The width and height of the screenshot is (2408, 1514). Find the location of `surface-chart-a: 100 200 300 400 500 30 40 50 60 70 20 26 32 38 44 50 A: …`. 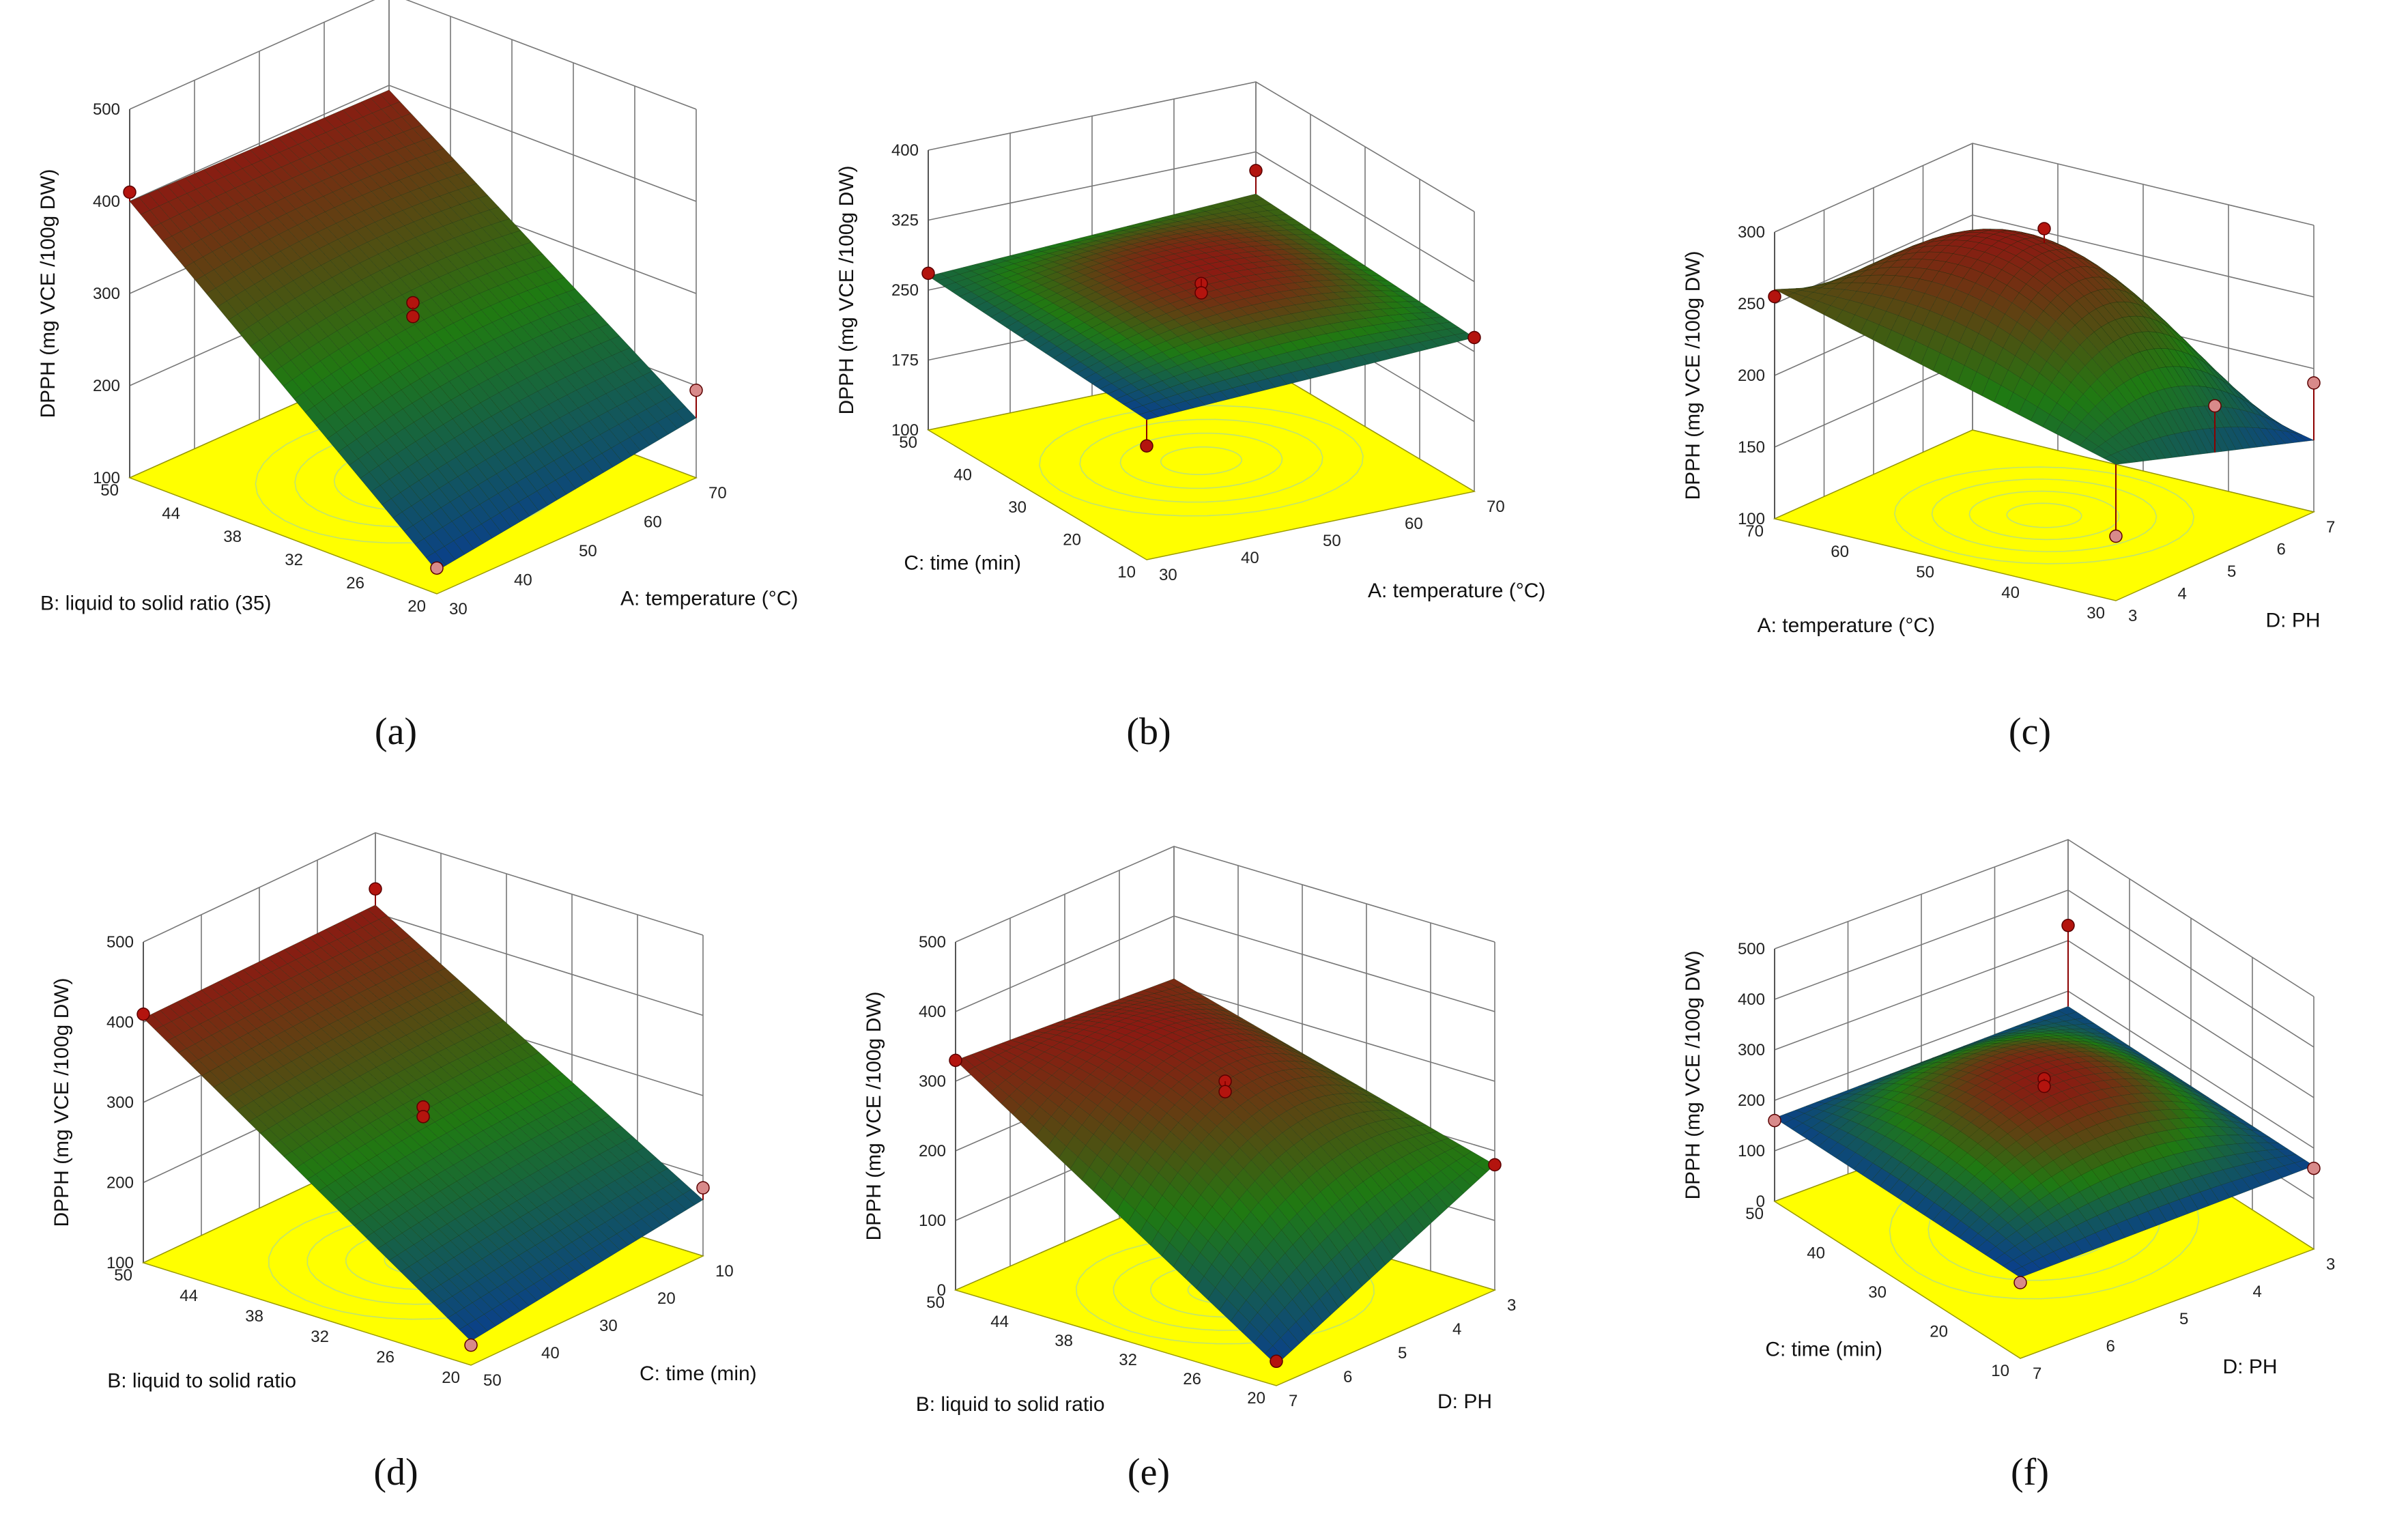

surface-chart-a: 100 200 300 400 500 30 40 50 60 70 20 26 32 38 44 50 A: … is located at coordinates (417, 309).